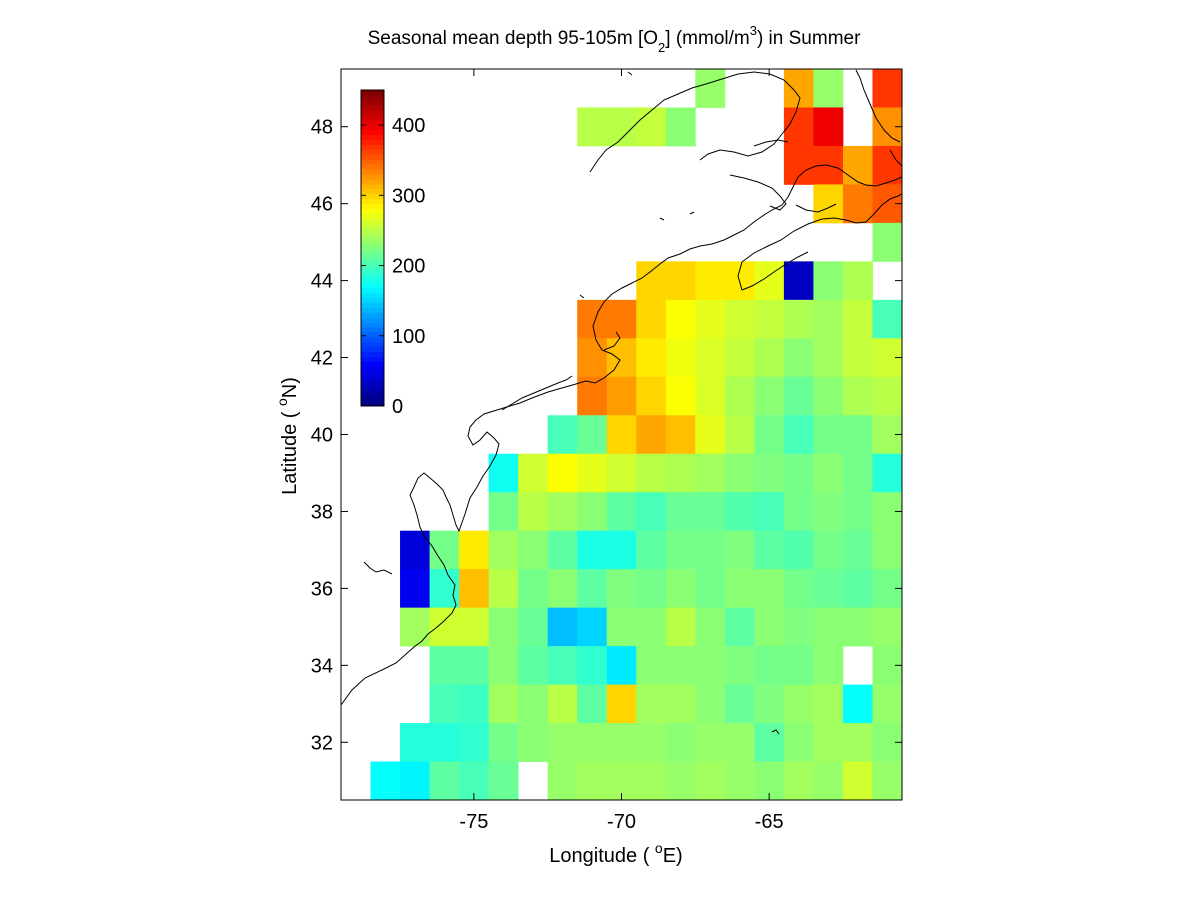 This screenshot has width=1200, height=900. What do you see at coordinates (775, 732) in the screenshot?
I see `coastline-bermuda` at bounding box center [775, 732].